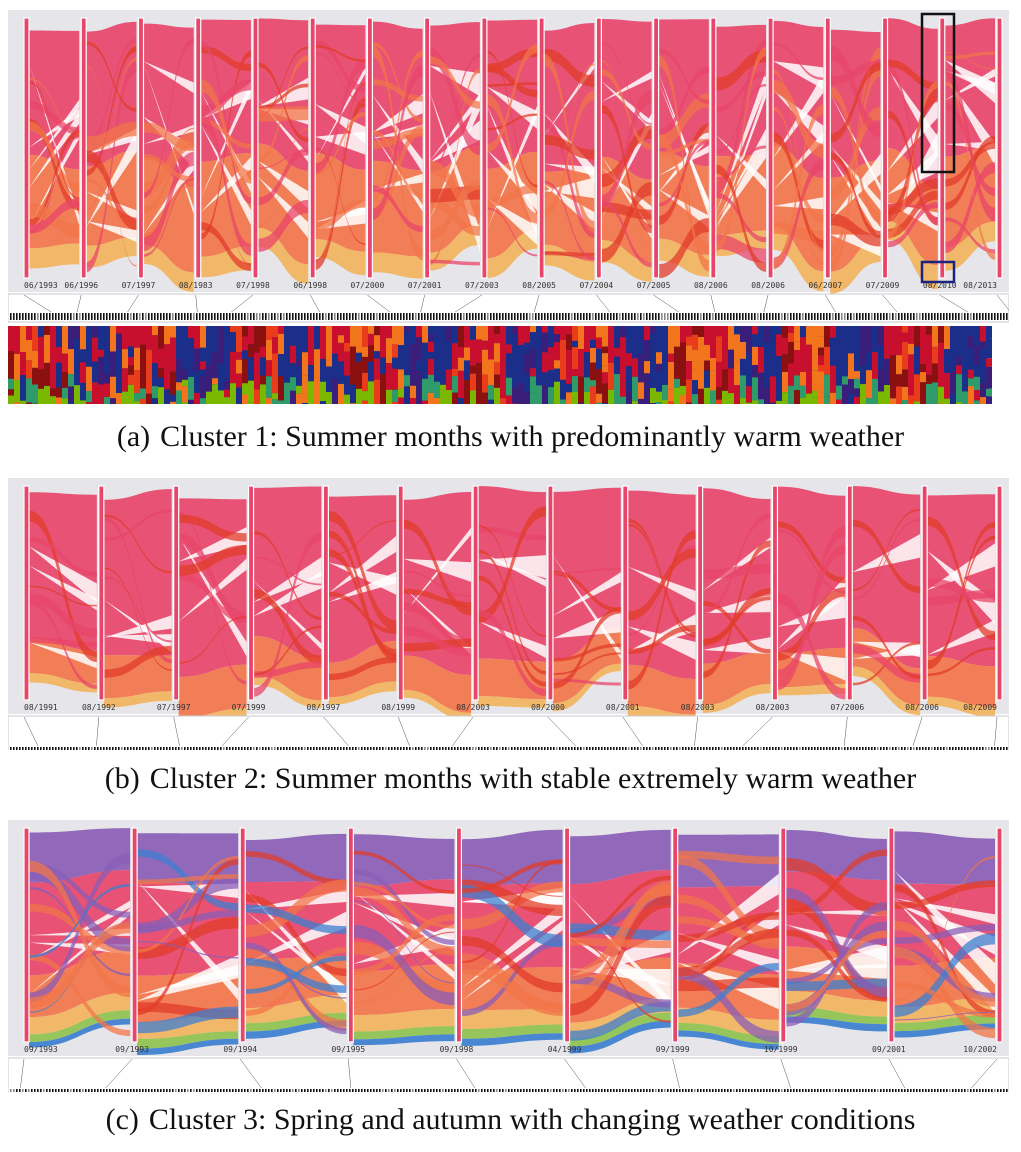 The width and height of the screenshot is (1021, 1152). I want to click on connector-line, so click(98, 731).